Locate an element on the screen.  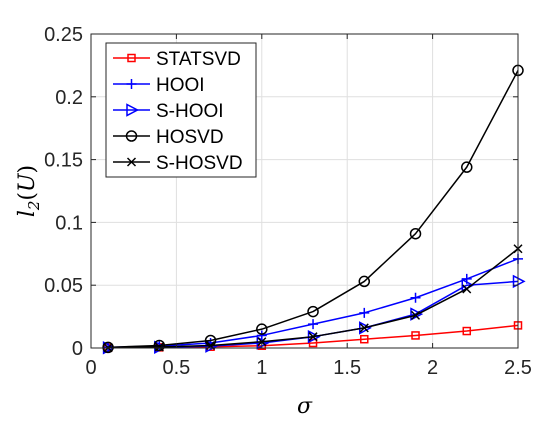
x-tick-label: 1.5 is located at coordinates (347, 368).